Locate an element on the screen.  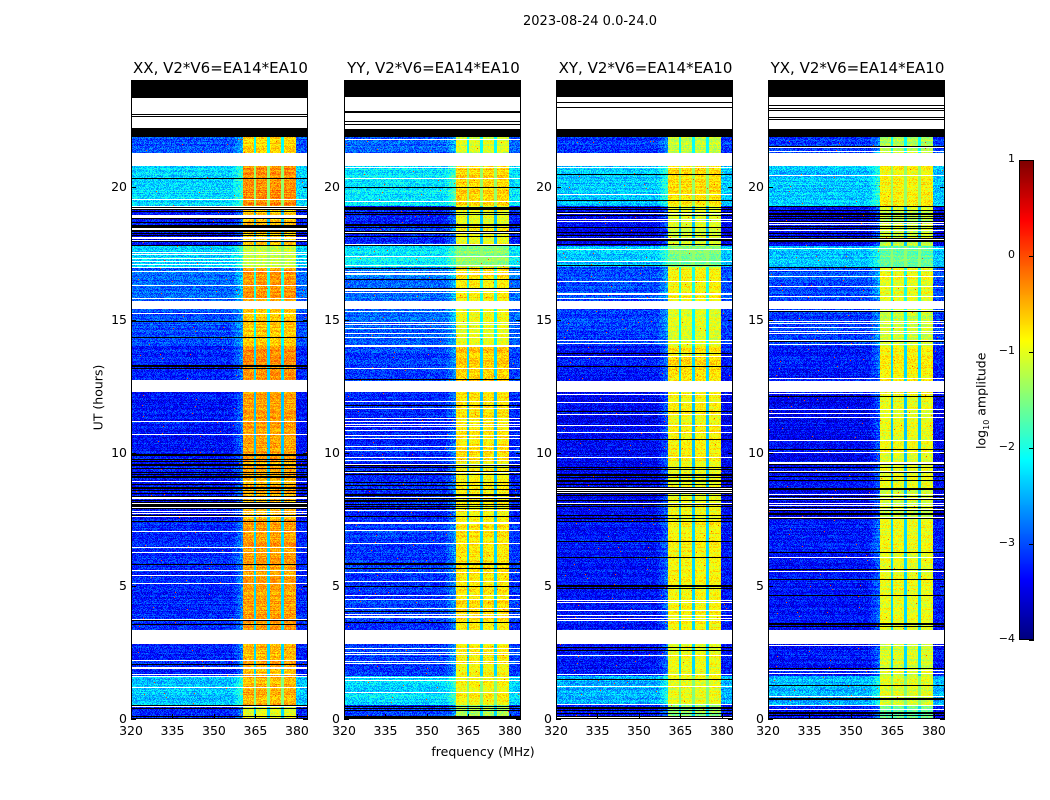
colorbar-tick-label: −1 is located at coordinates (1006, 350).